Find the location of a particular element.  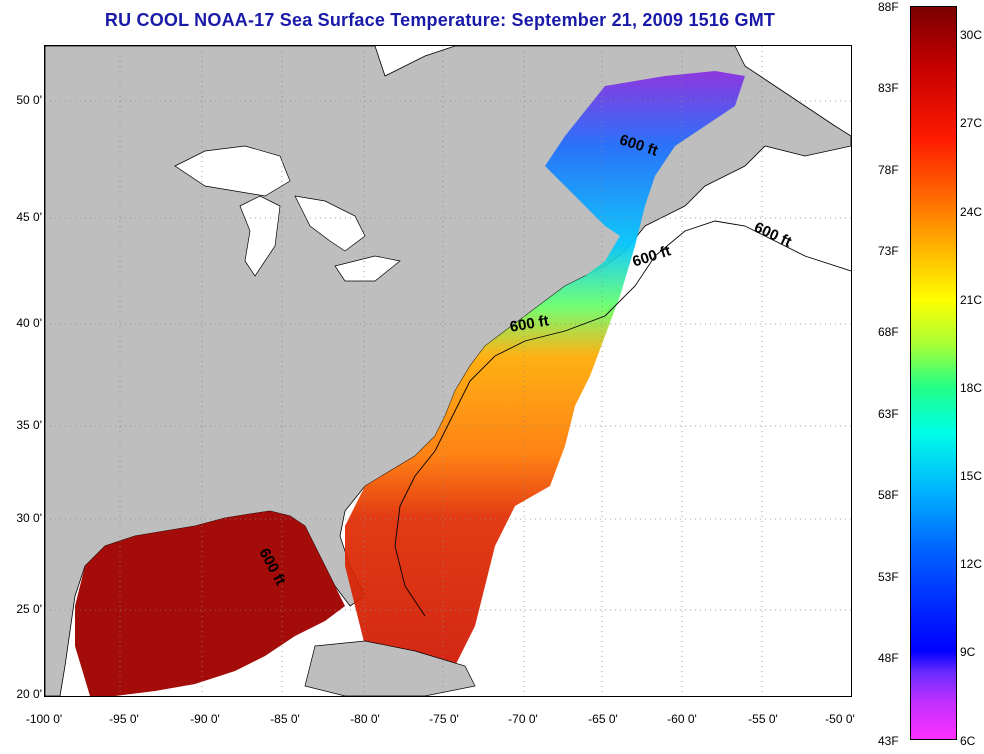

lat-label-45: 45 0' is located at coordinates (29, 217).